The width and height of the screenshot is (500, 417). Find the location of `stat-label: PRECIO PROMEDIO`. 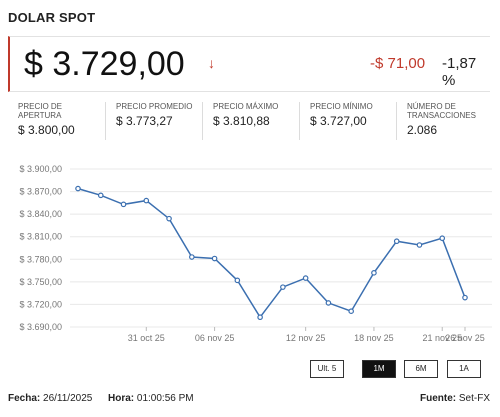

stat-label: PRECIO PROMEDIO is located at coordinates (154, 106).